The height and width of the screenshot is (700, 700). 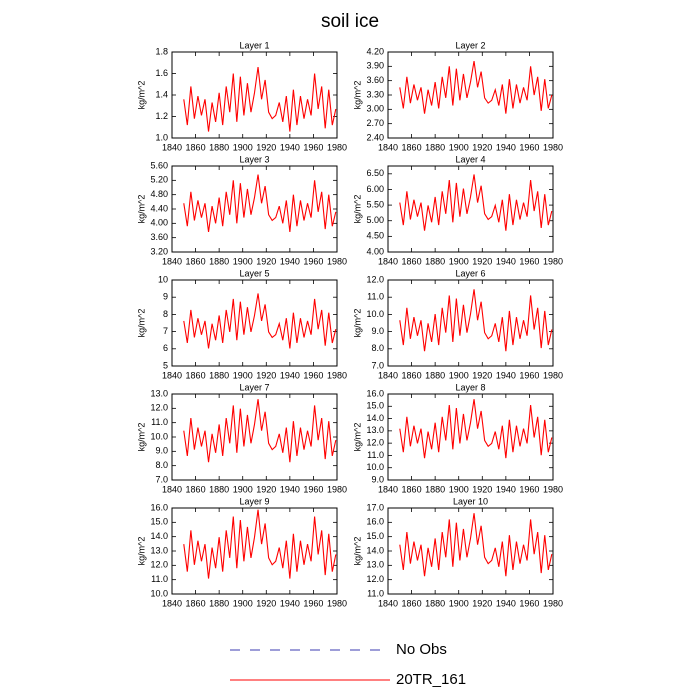 What do you see at coordinates (375, 66) in the screenshot?
I see `y-tick-label: 3.90` at bounding box center [375, 66].